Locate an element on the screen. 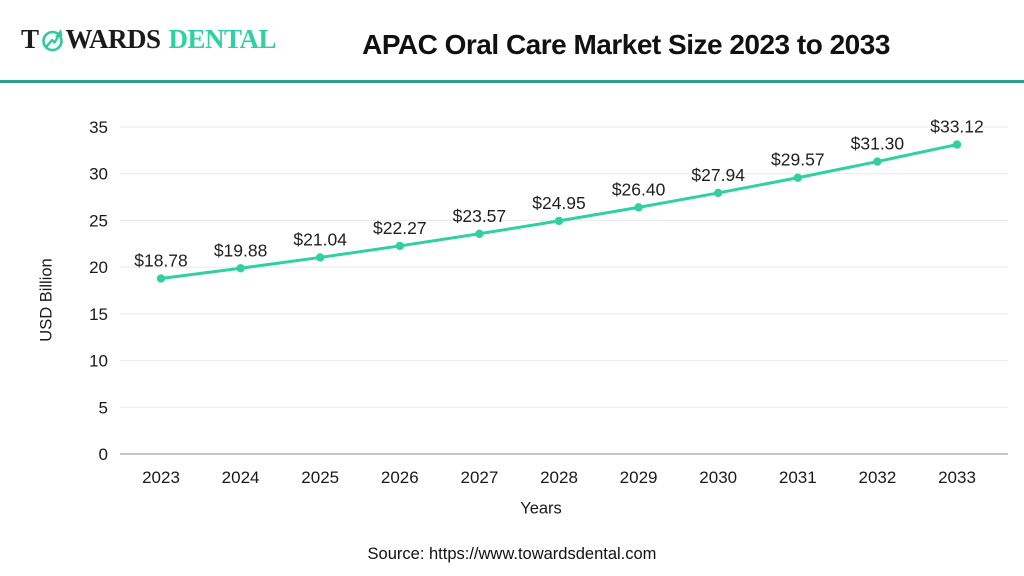 The width and height of the screenshot is (1024, 576). data-point-label: $22.27 is located at coordinates (400, 228).